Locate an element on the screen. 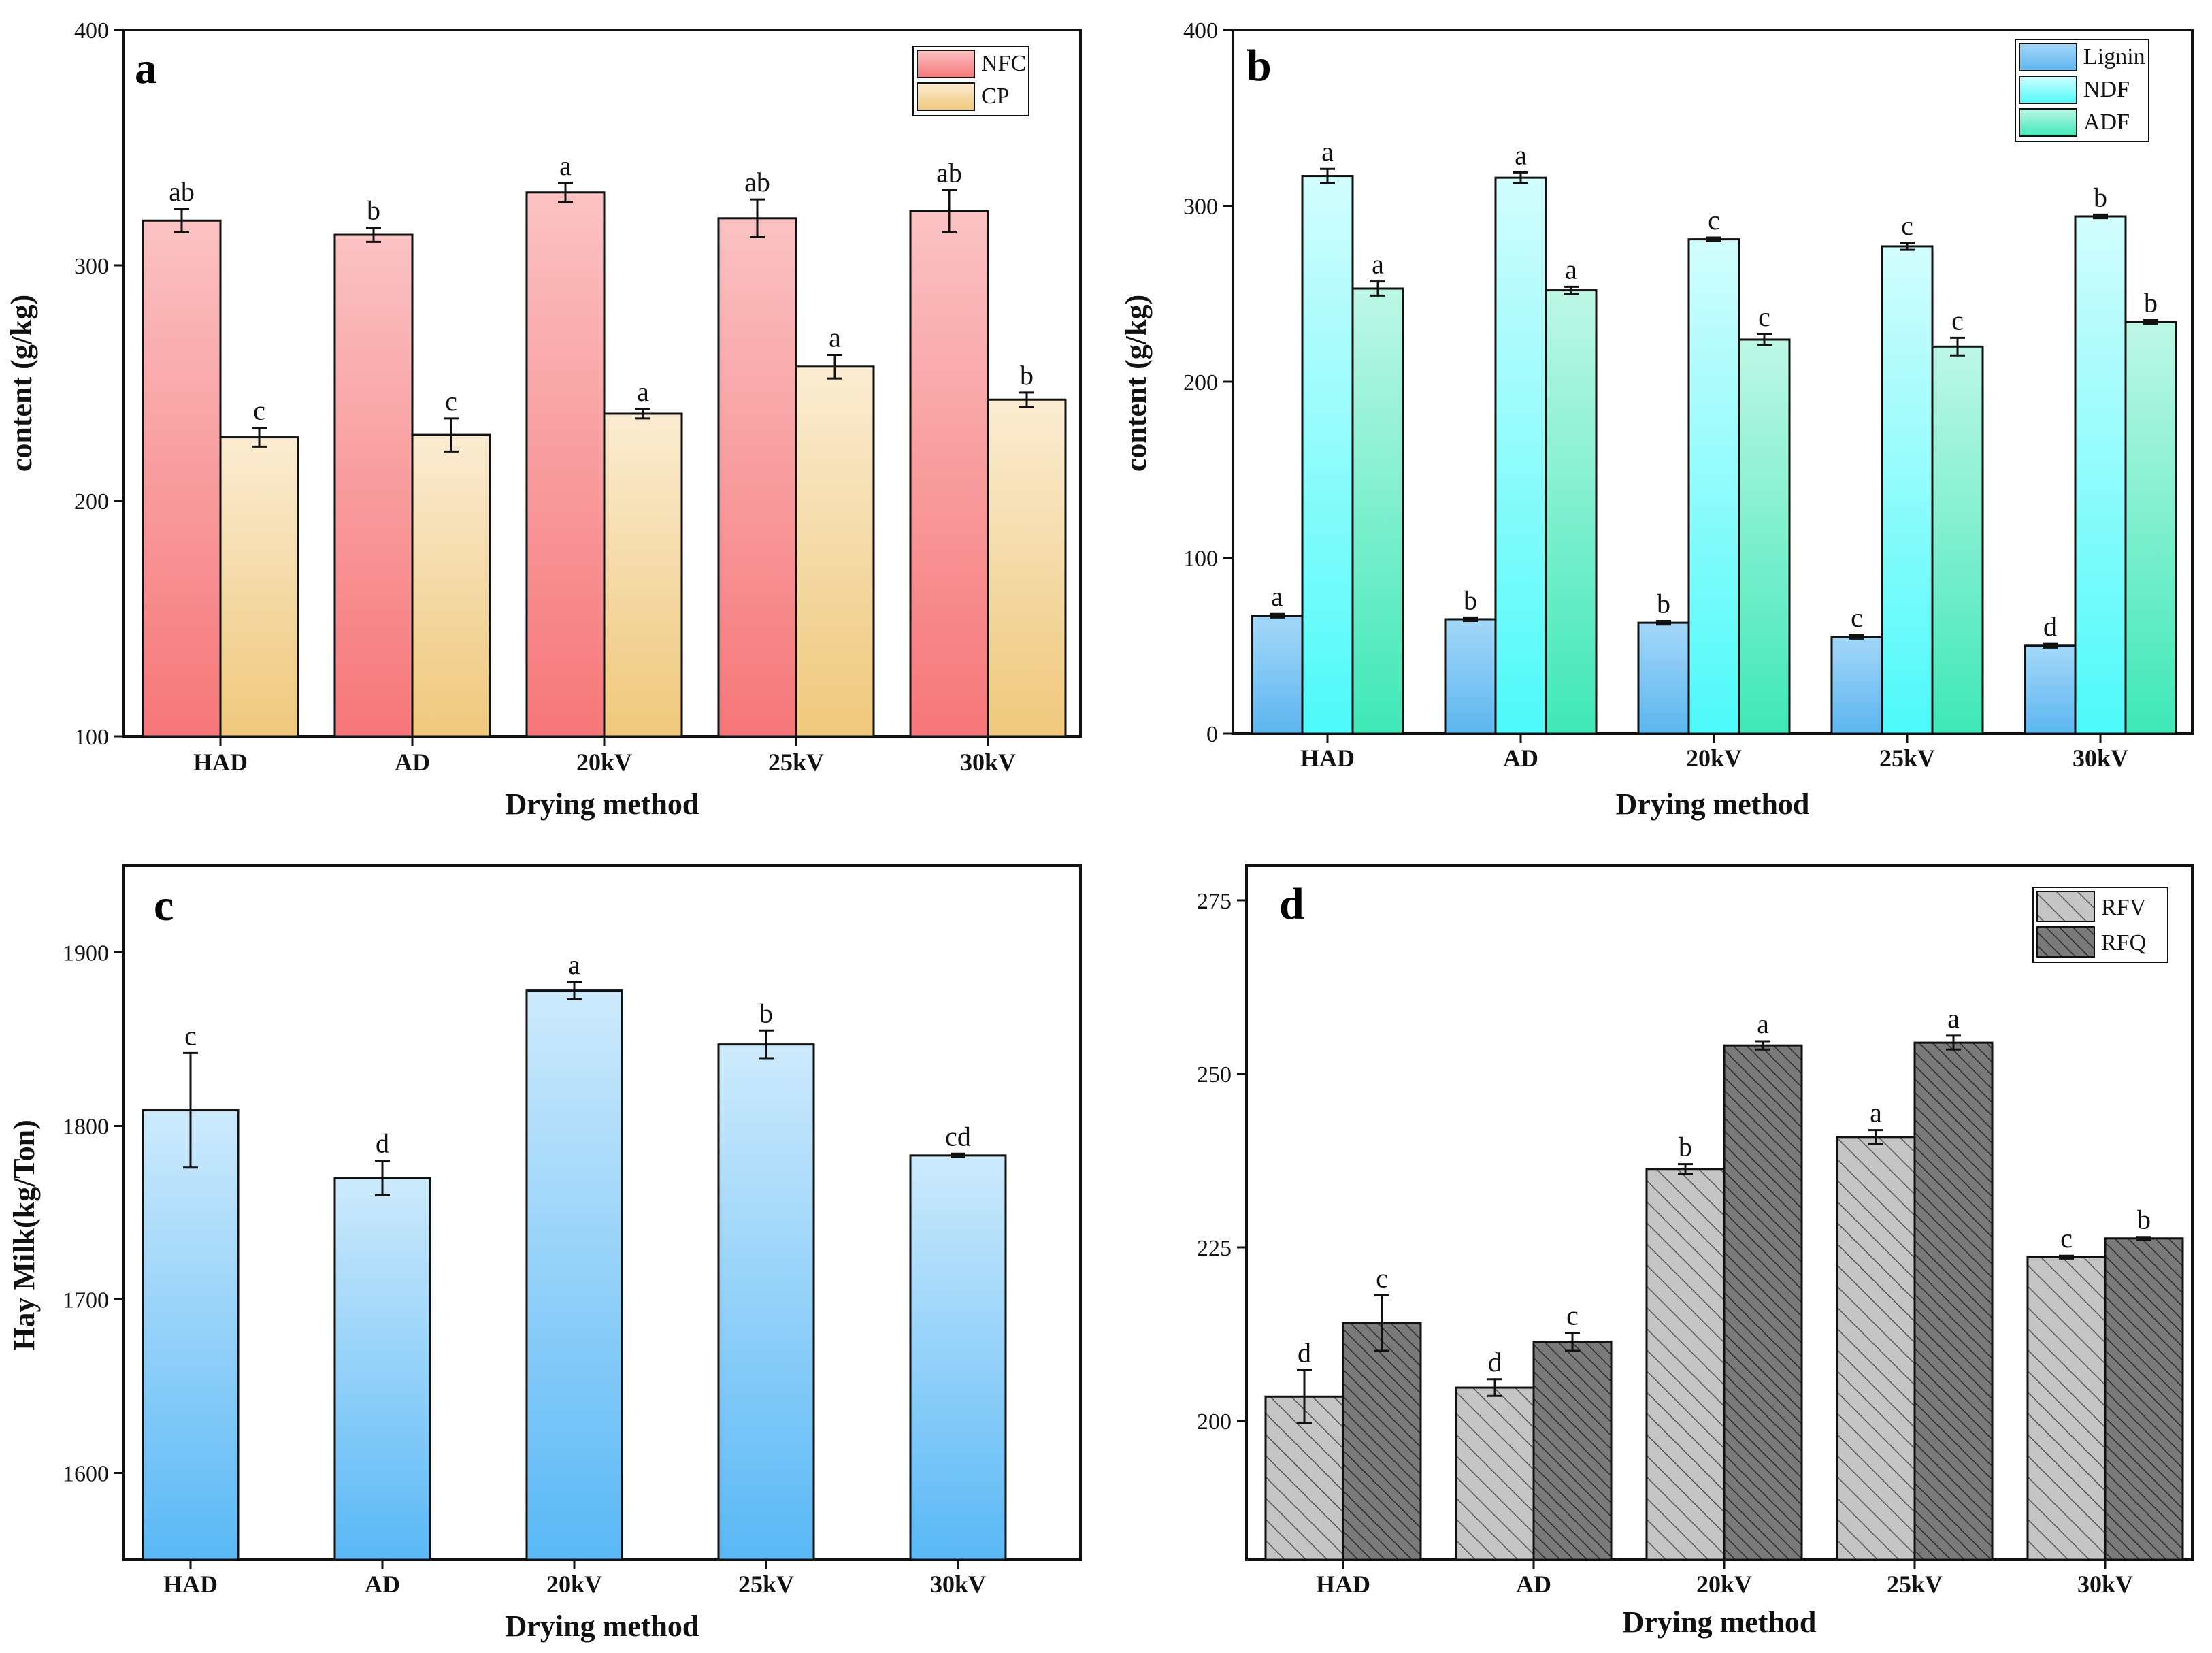 This screenshot has width=2212, height=1653. y-tick-label: 275 is located at coordinates (1214, 902).